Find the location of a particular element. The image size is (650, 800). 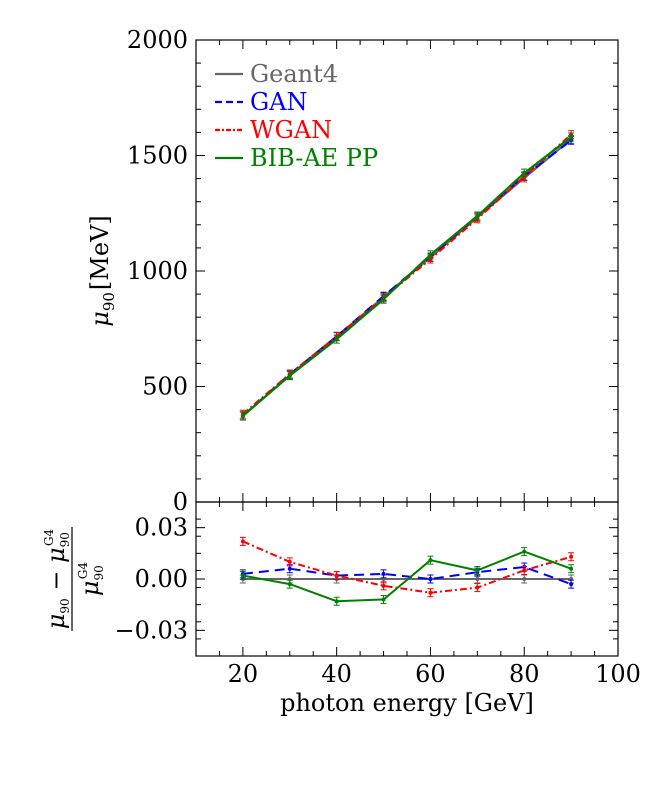

x-tick-label: 60 is located at coordinates (430, 674).